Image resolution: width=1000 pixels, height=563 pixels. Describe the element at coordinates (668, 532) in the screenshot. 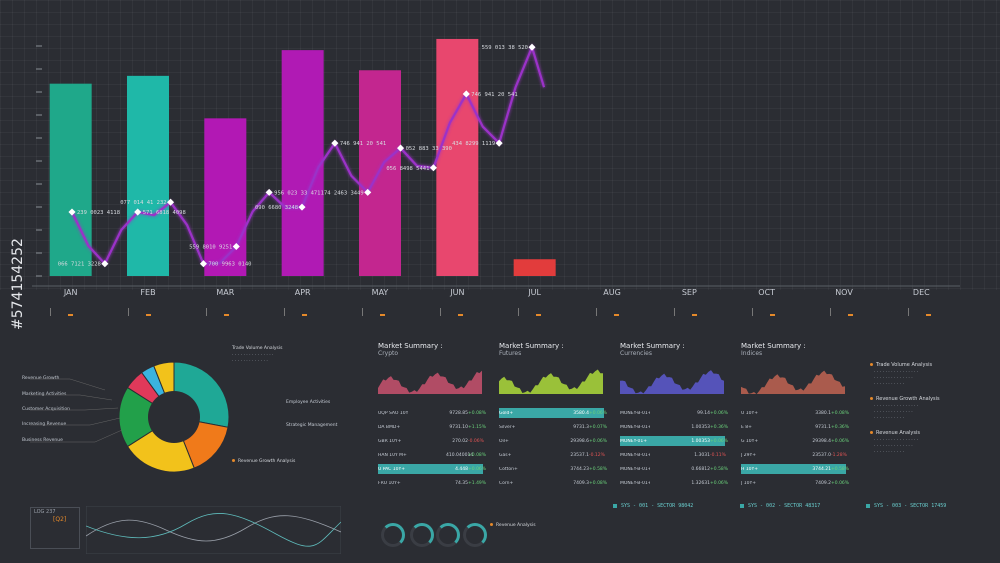

I see `sector-panel-1: SYS - 001 - SECTOR 98042` at that location.